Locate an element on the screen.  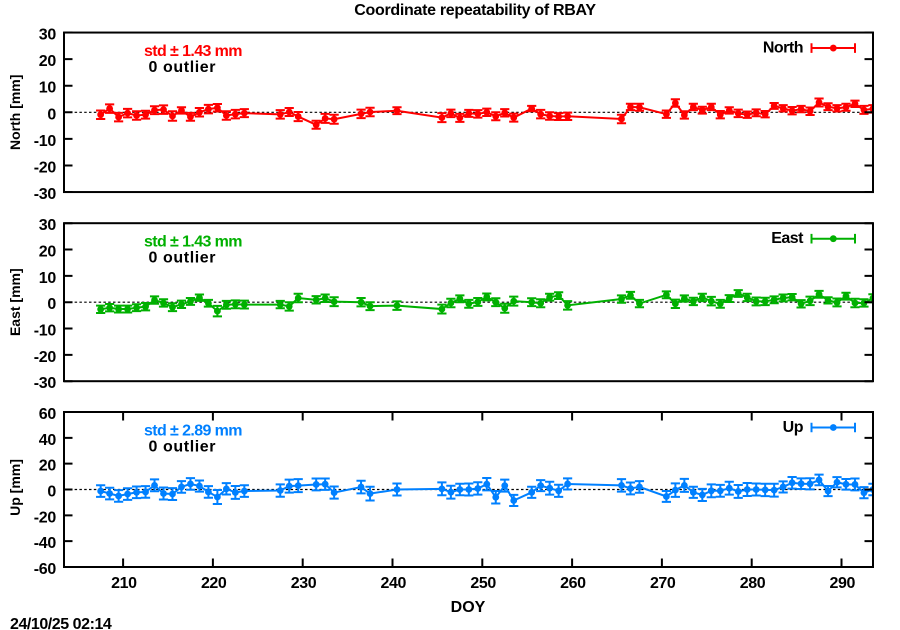
svg-text: std ± 2.89 mm is located at coordinates (193, 431).